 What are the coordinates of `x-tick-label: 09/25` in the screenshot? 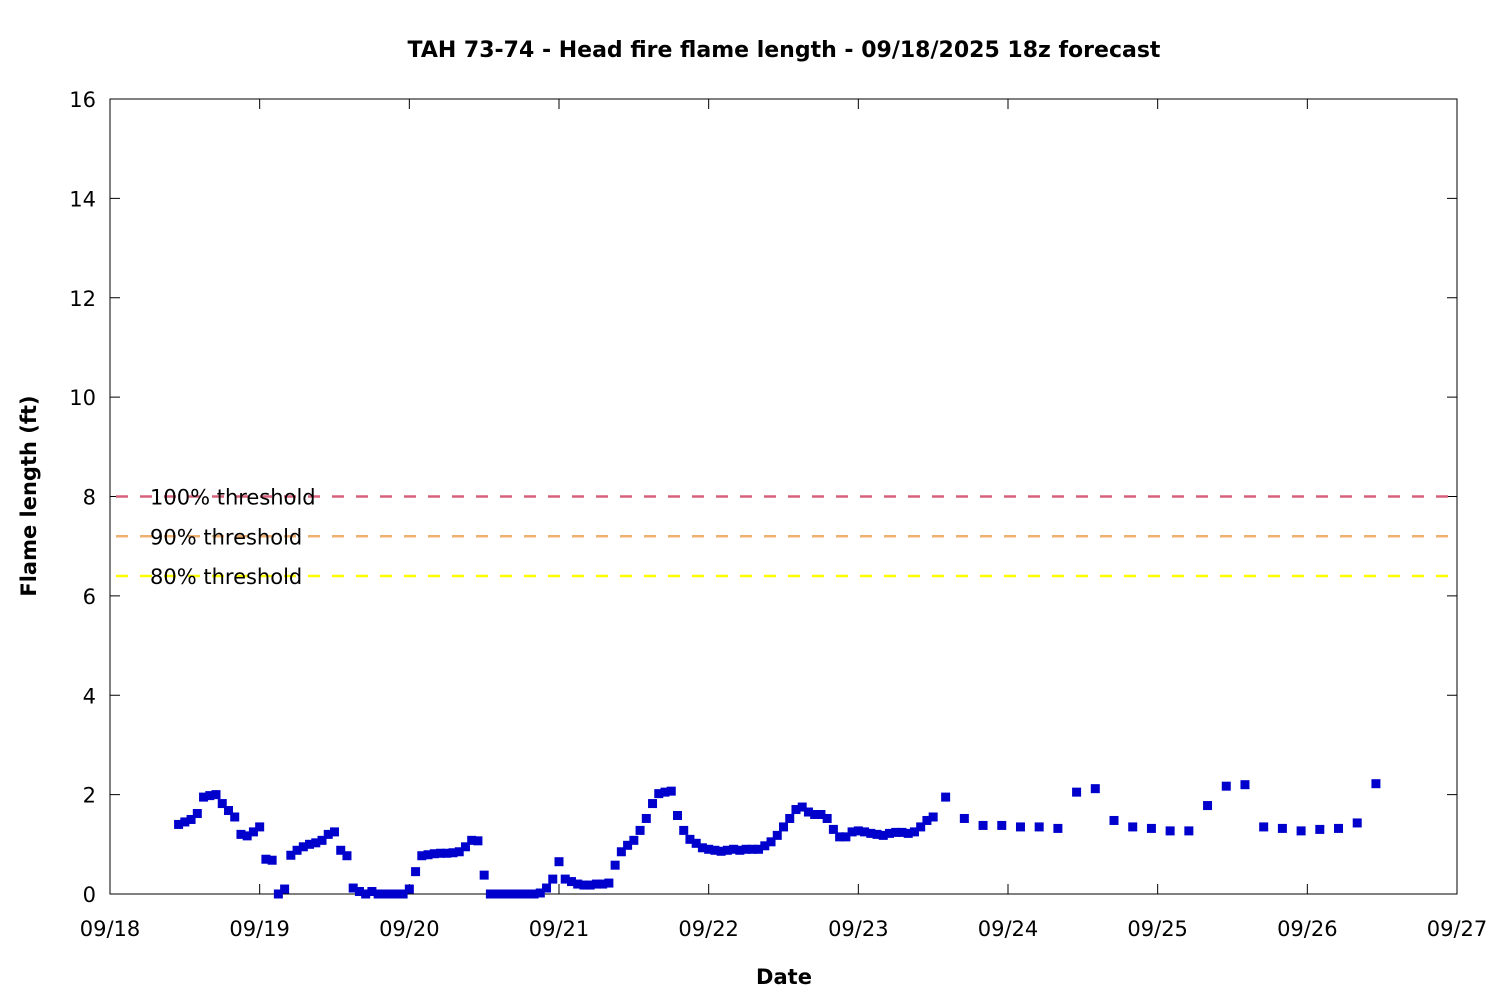 It's located at (1157, 929).